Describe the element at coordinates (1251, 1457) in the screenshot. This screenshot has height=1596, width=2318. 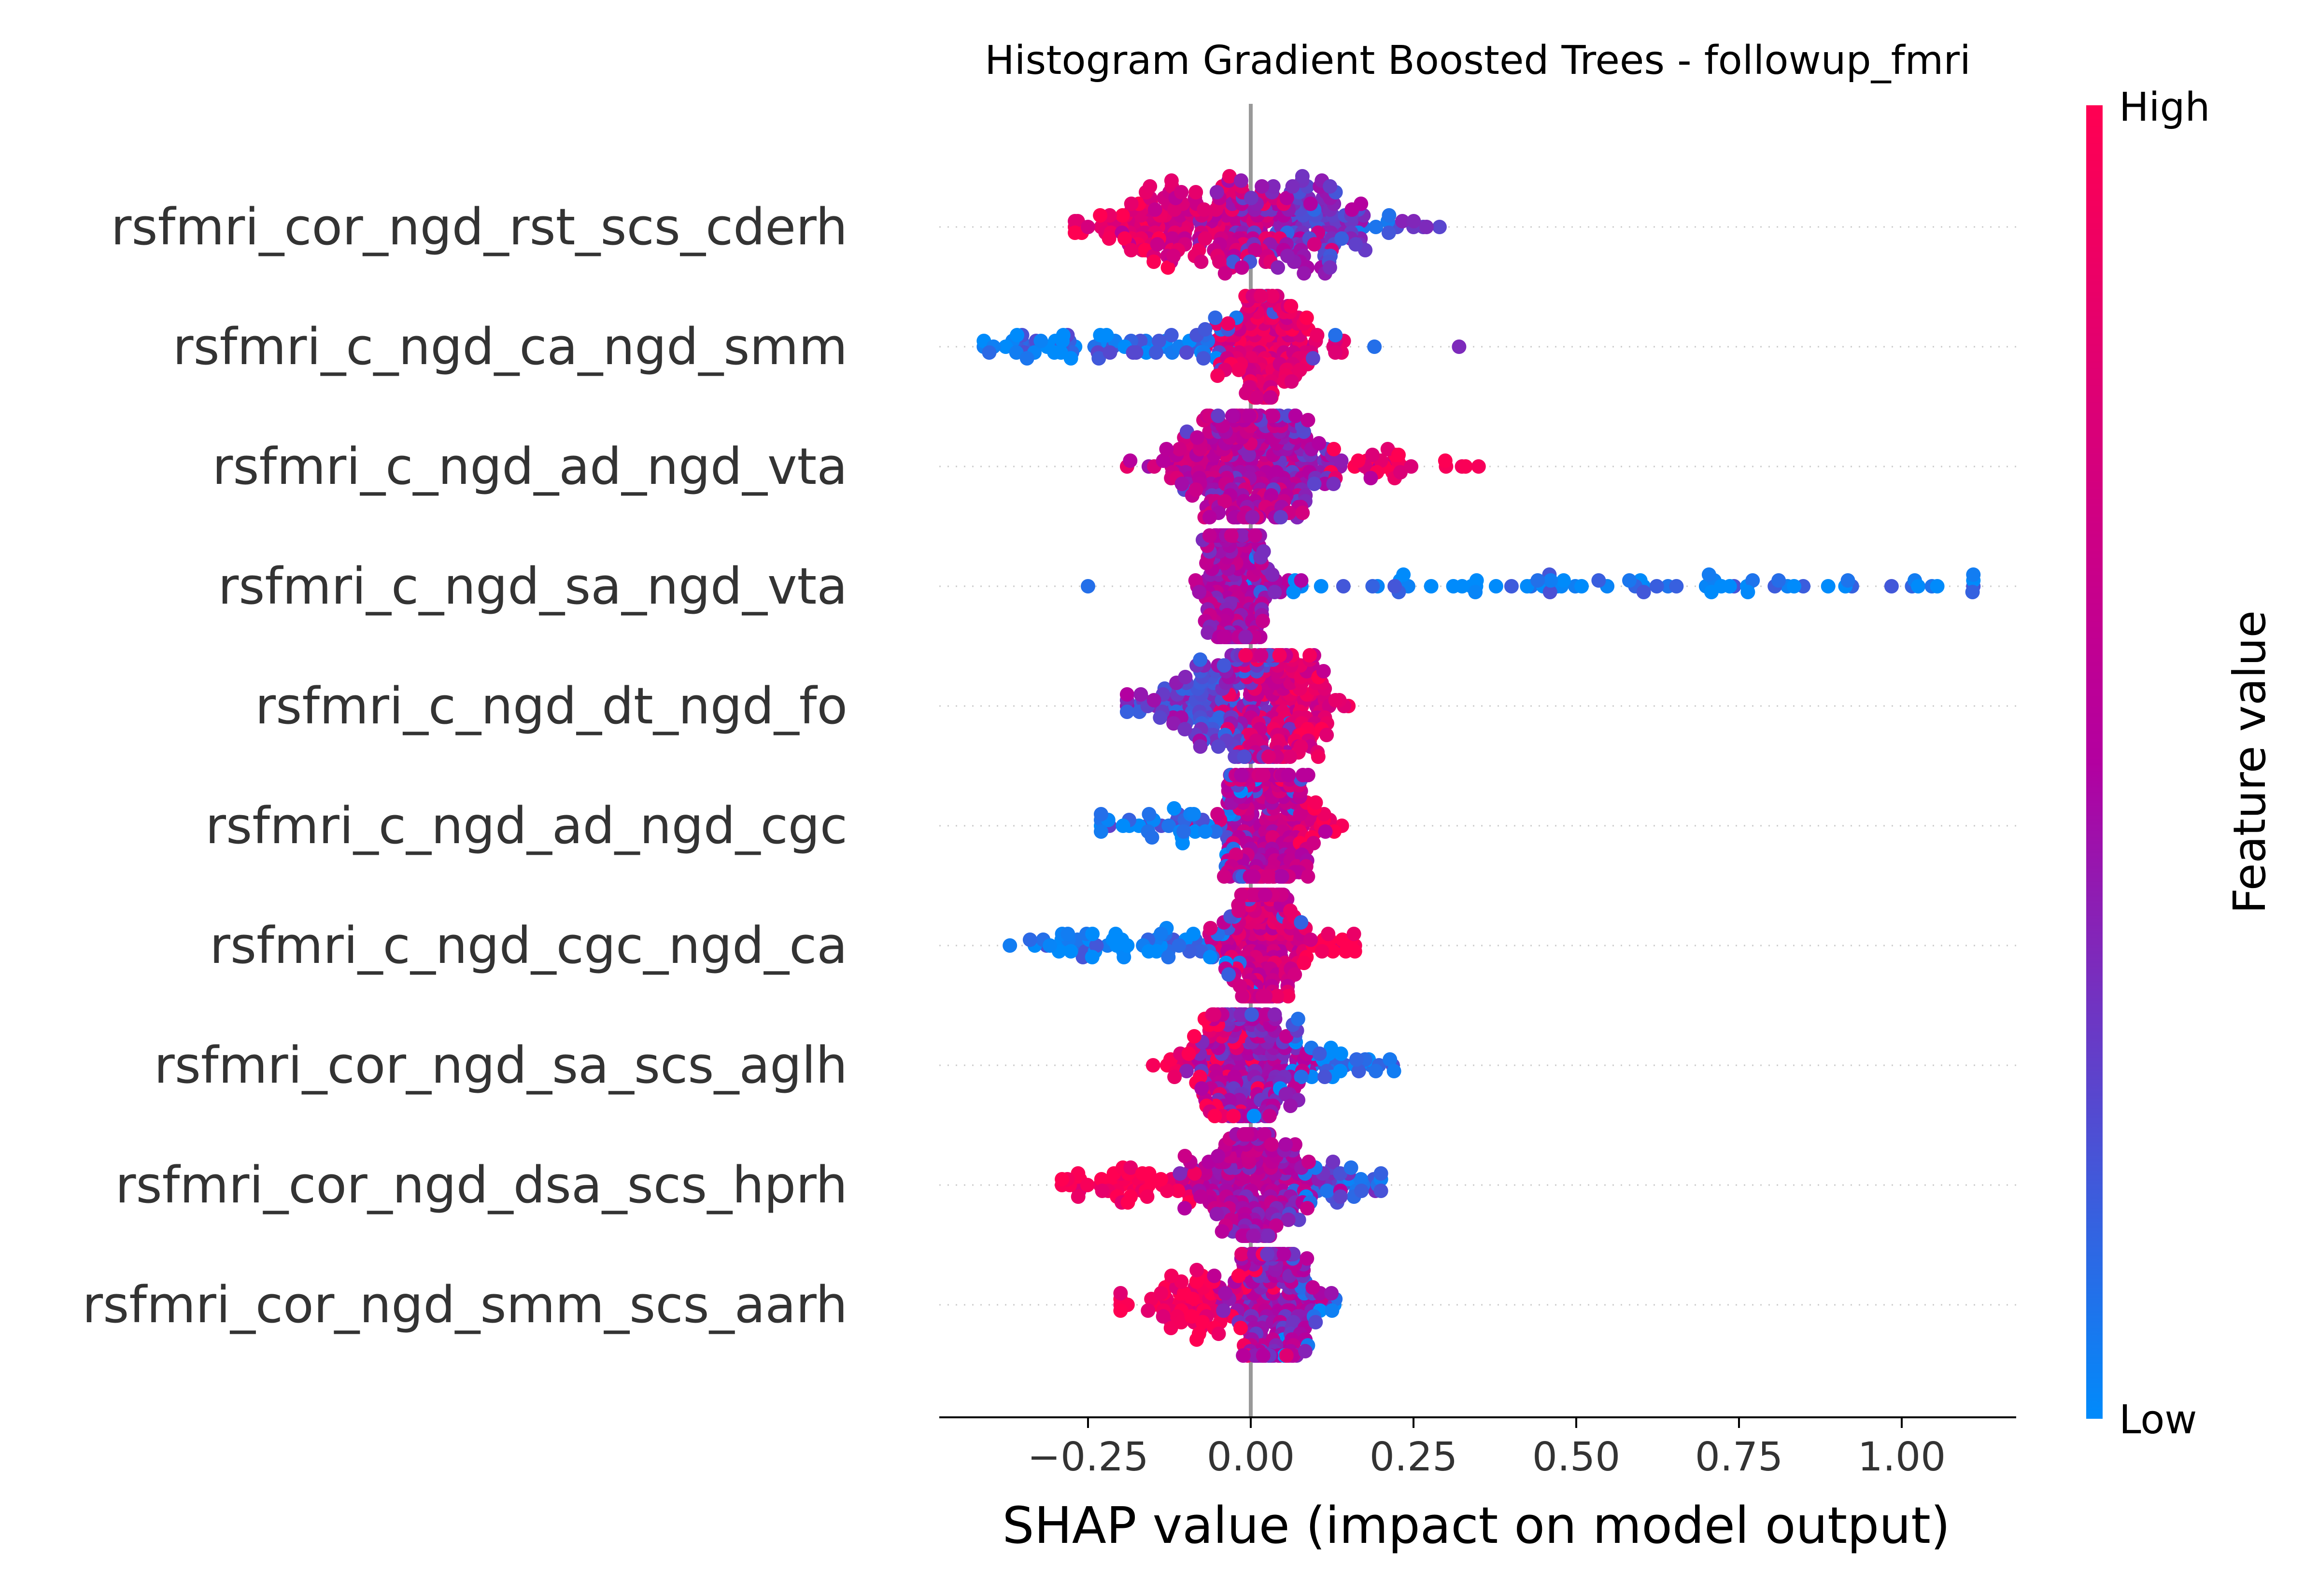
I see `x-tick-label: 0.00` at that location.